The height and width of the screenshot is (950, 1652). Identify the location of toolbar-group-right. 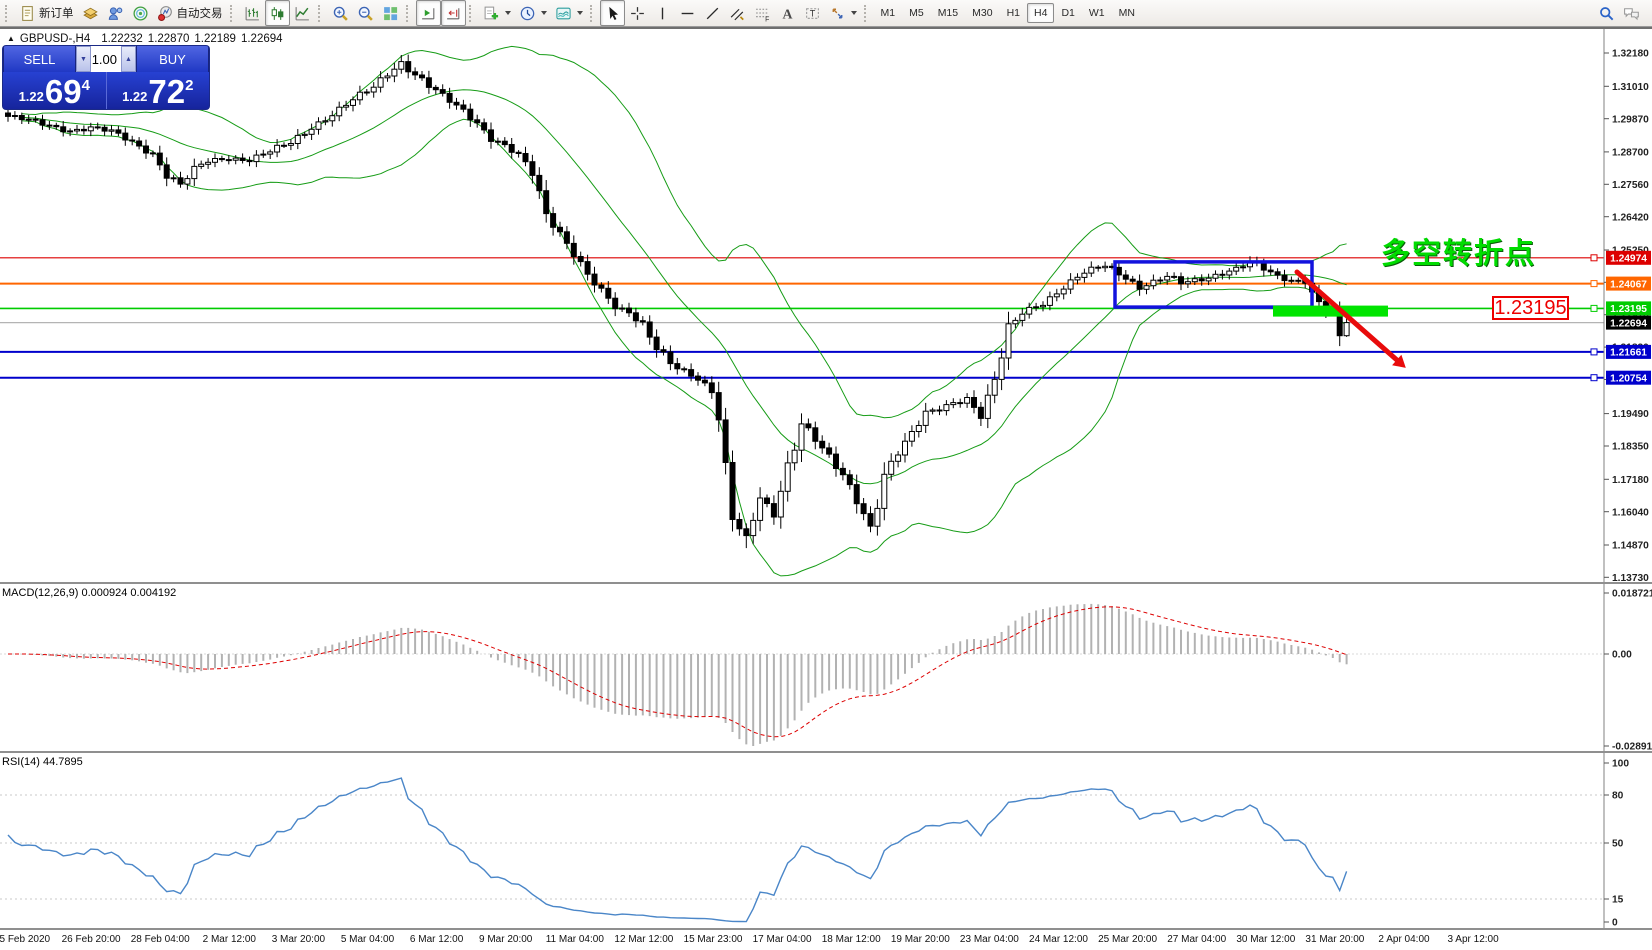
(1619, 13).